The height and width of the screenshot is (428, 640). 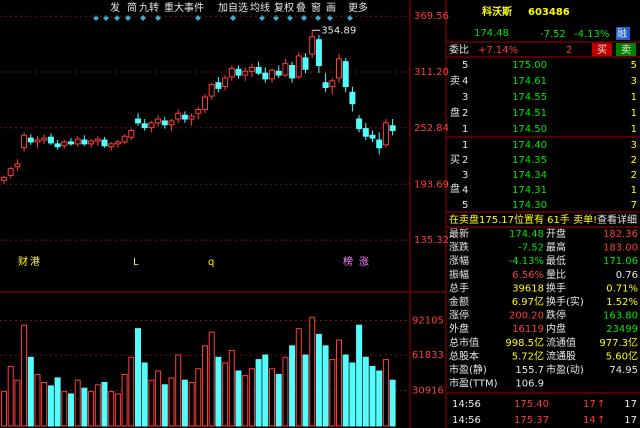 I want to click on buy-button: 买, so click(x=602, y=50).